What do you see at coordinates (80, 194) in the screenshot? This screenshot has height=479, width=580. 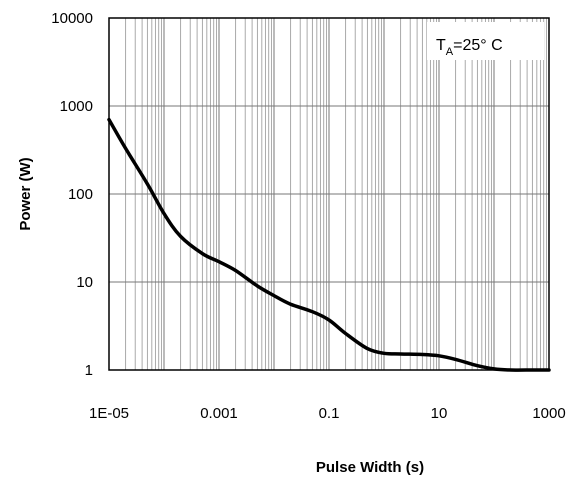 I see `y-tick-label: 100` at bounding box center [80, 194].